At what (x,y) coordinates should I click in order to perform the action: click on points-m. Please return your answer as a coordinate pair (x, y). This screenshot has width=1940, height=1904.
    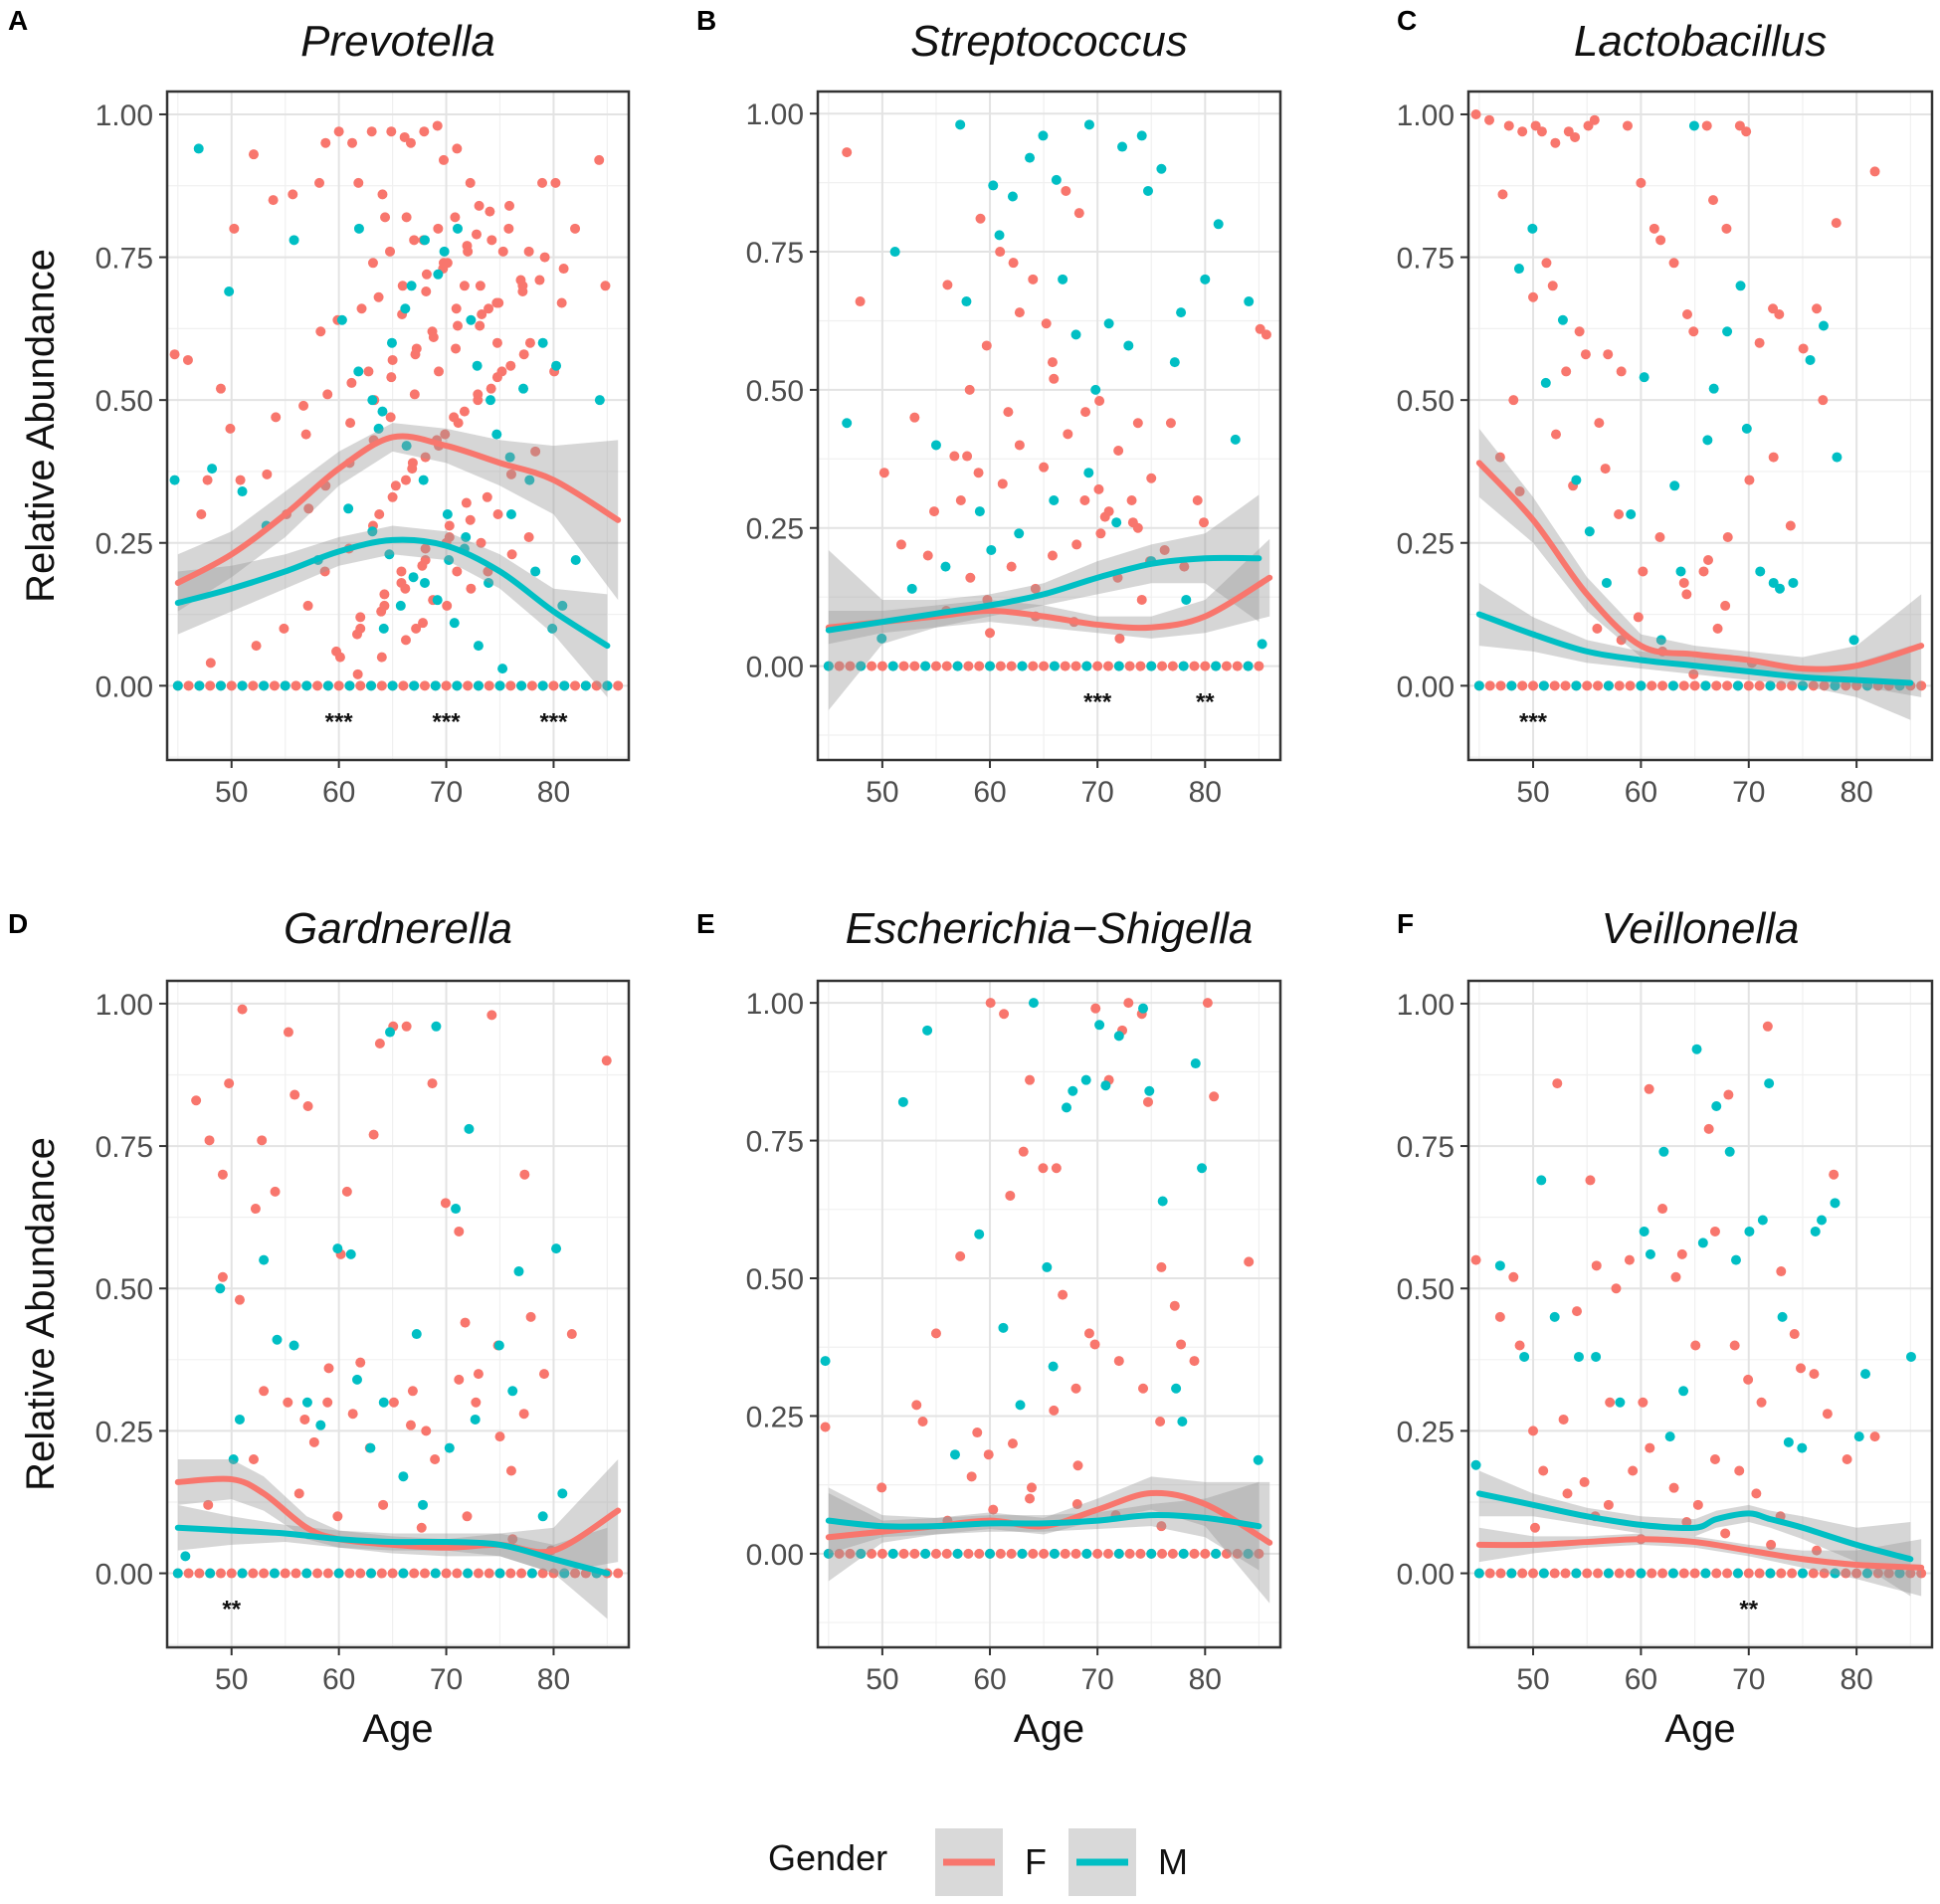
    Looking at the image, I should click on (1693, 1311).